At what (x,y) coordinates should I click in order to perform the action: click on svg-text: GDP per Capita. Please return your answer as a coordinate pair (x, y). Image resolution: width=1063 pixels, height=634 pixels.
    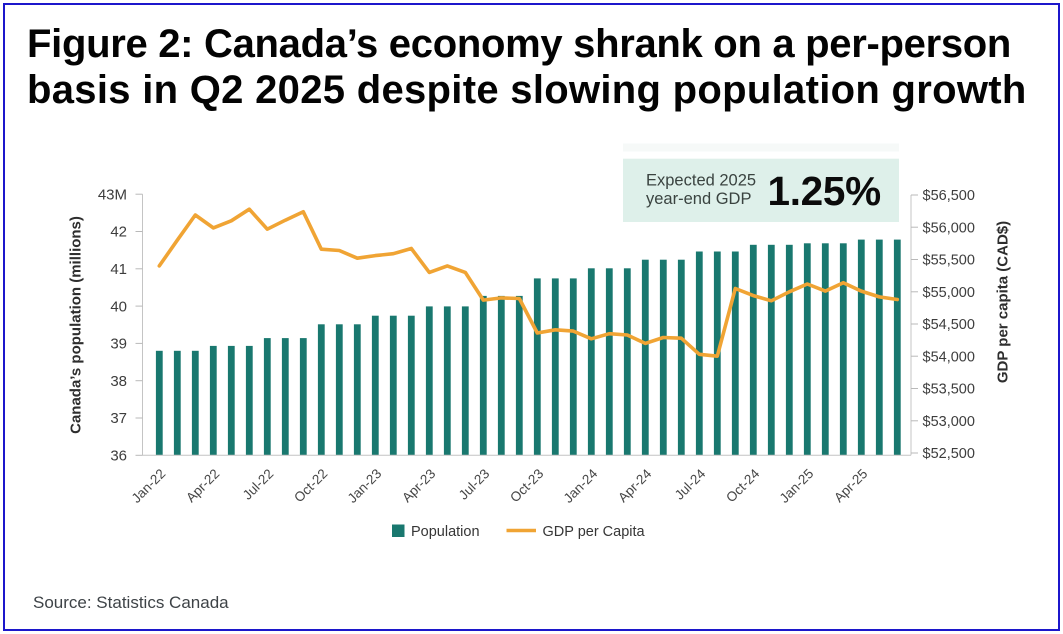
    Looking at the image, I should click on (594, 532).